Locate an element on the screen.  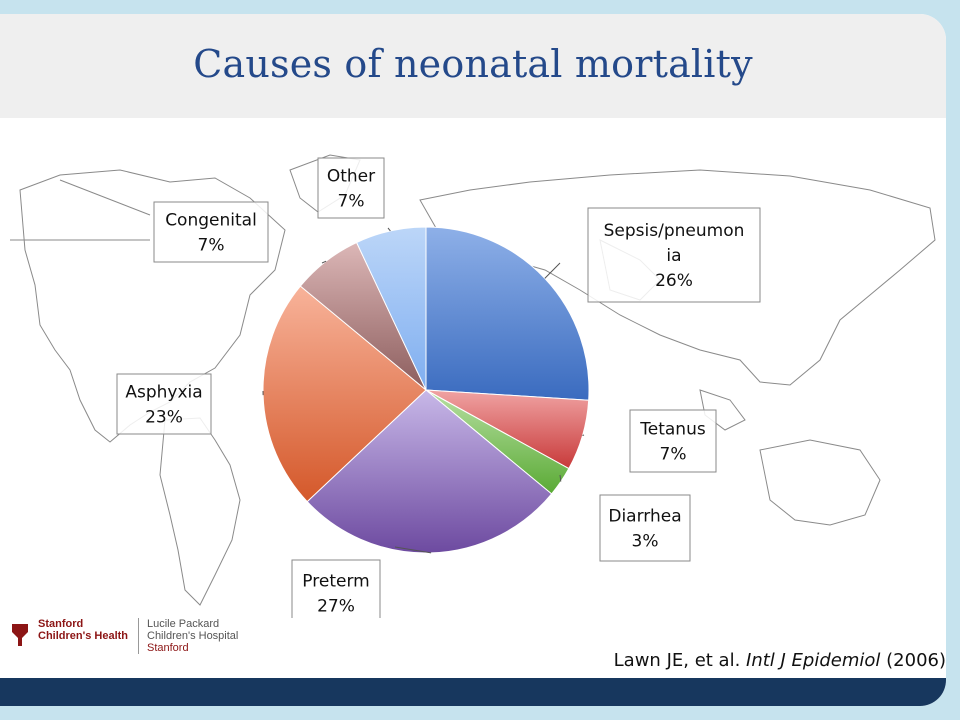
slice-label-box: Asphyxia 23% is located at coordinates (164, 404).